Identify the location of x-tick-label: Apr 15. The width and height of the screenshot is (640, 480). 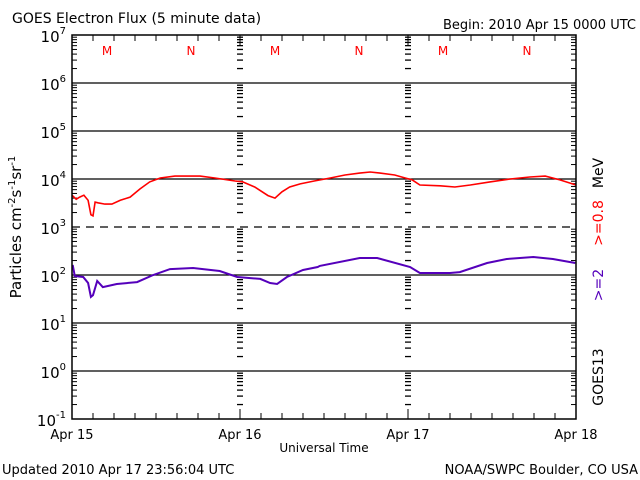
(71, 435).